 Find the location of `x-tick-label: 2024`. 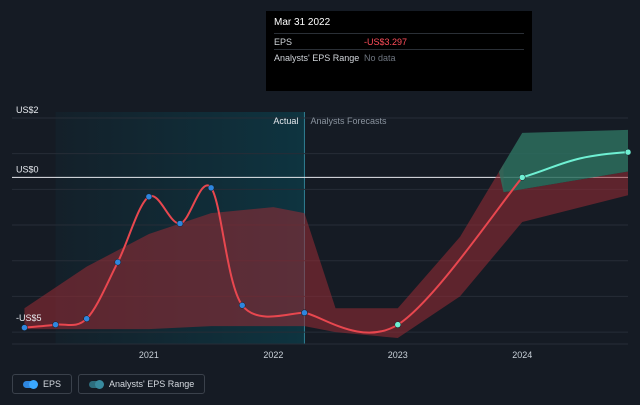

x-tick-label: 2024 is located at coordinates (522, 355).